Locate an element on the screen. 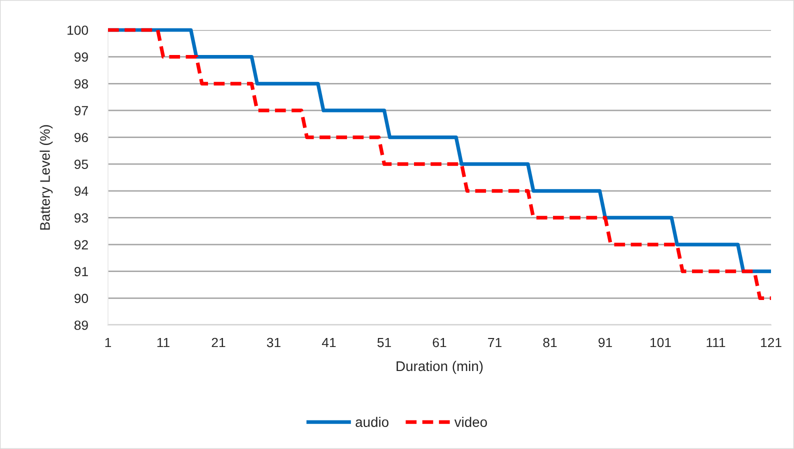 This screenshot has width=794, height=449. y-tick-label: 94 is located at coordinates (81, 191).